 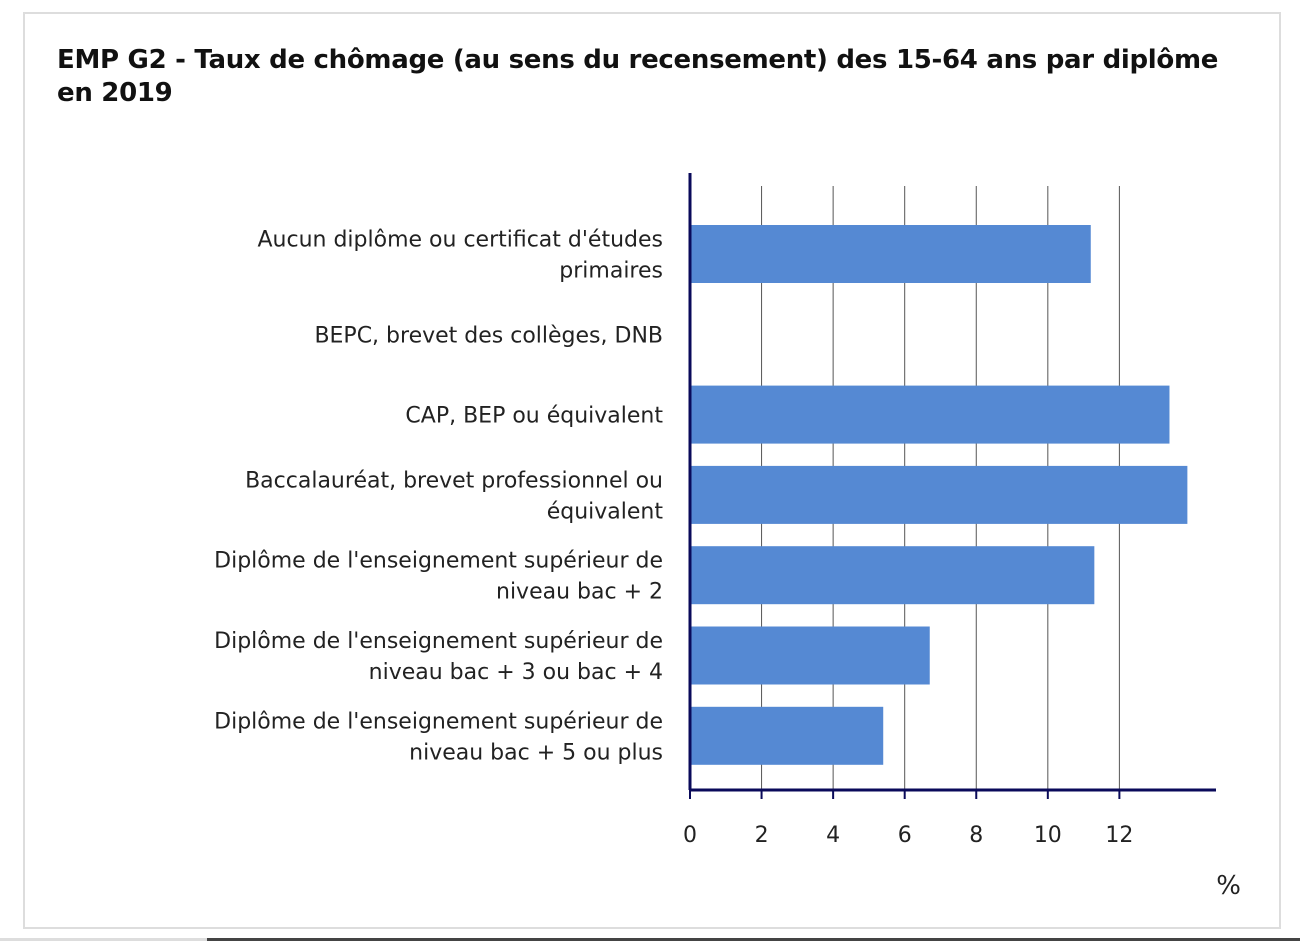 I want to click on x-tick-labels: 0 2 4 6 8 10 12, so click(x=908, y=835).